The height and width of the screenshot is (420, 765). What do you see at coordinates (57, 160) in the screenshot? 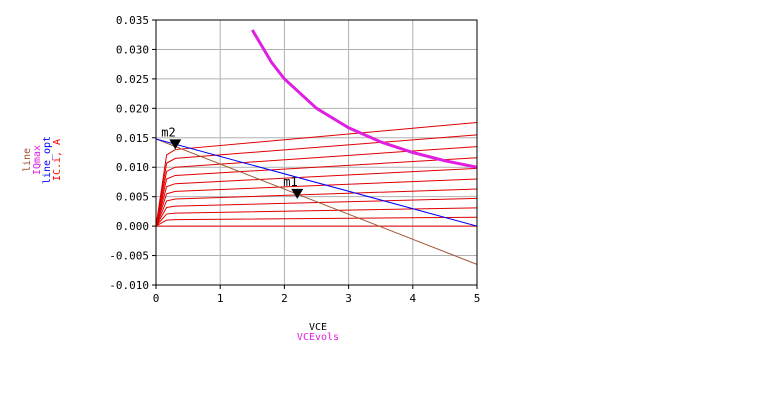
I see `y-axis-label: IC.i, A` at bounding box center [57, 160].